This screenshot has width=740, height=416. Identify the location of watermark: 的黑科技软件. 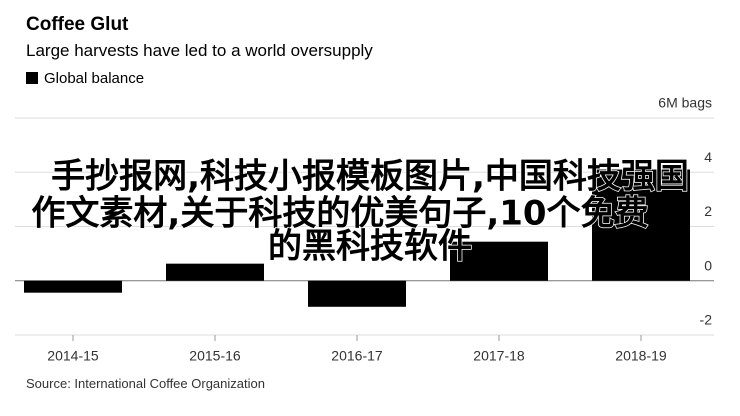
(370, 247).